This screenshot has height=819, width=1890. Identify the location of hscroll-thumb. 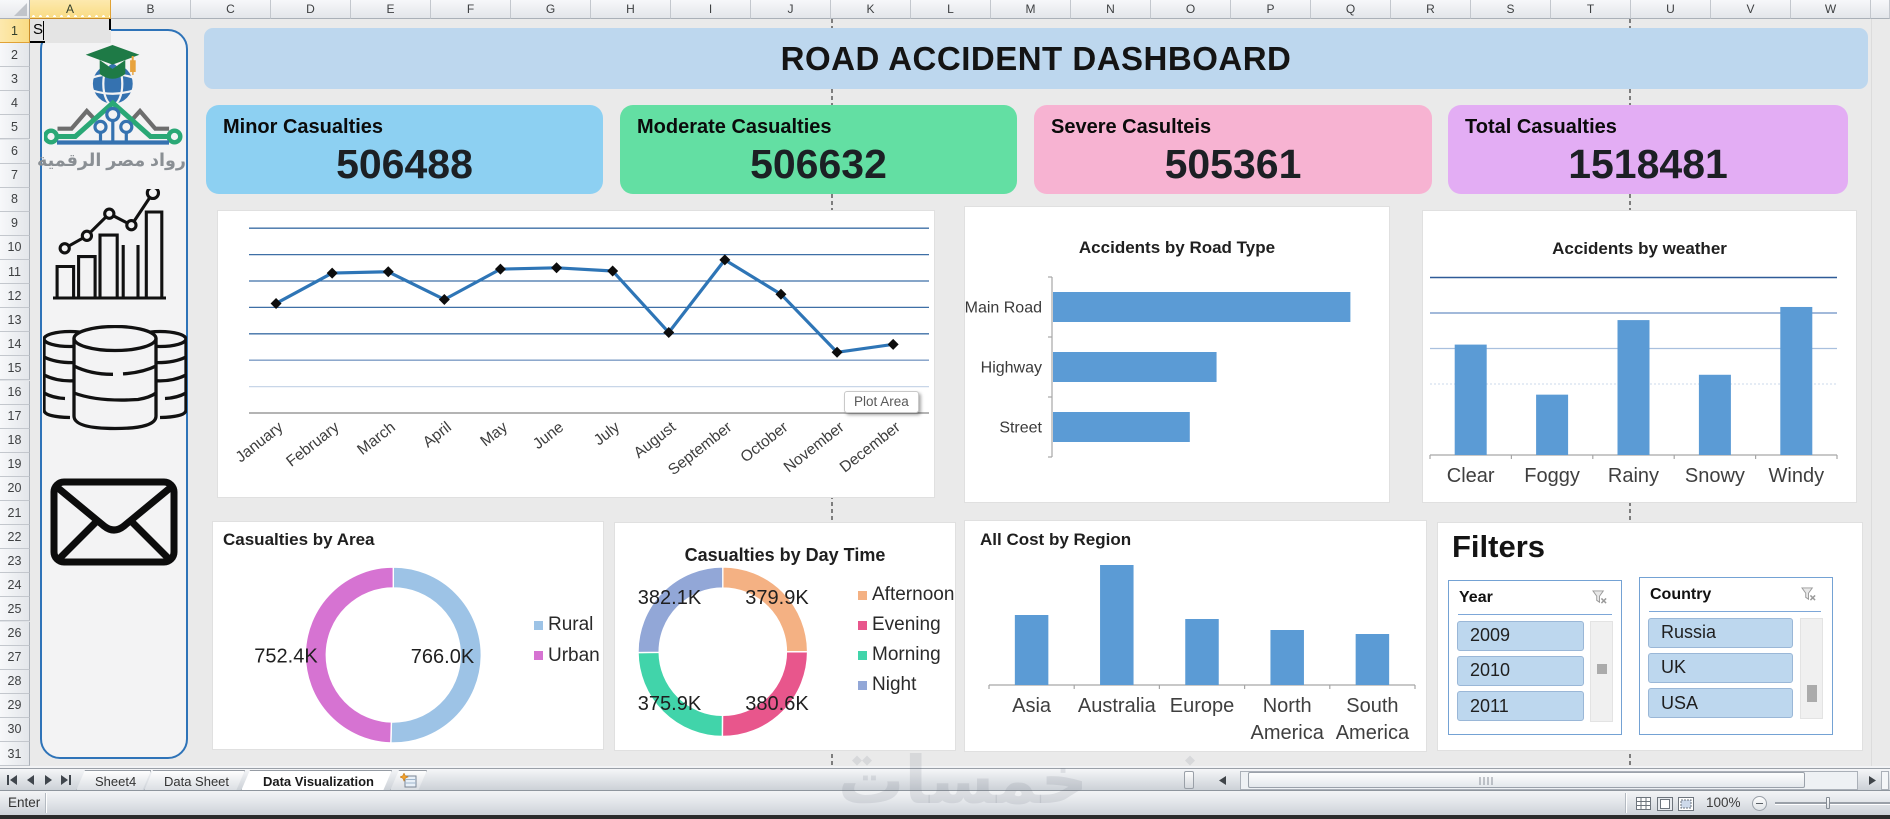
(1526, 780).